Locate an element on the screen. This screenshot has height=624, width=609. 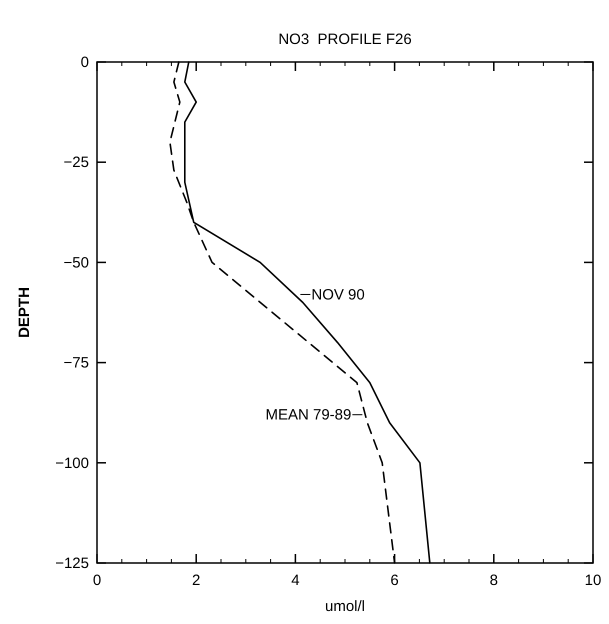
x-tick-label: 6 is located at coordinates (394, 580).